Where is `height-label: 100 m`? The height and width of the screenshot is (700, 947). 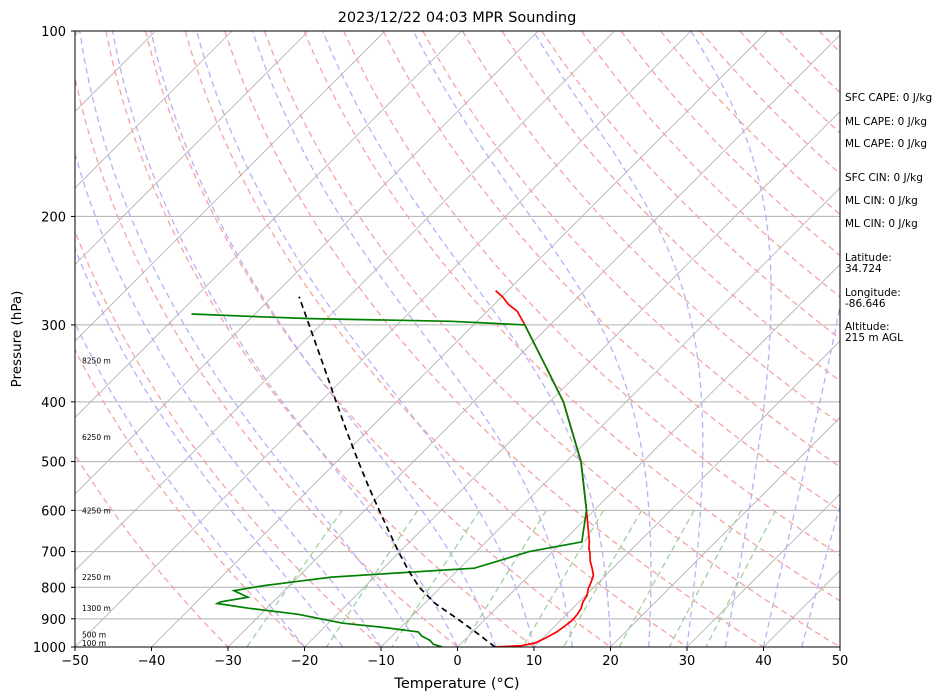 height-label: 100 m is located at coordinates (94, 643).